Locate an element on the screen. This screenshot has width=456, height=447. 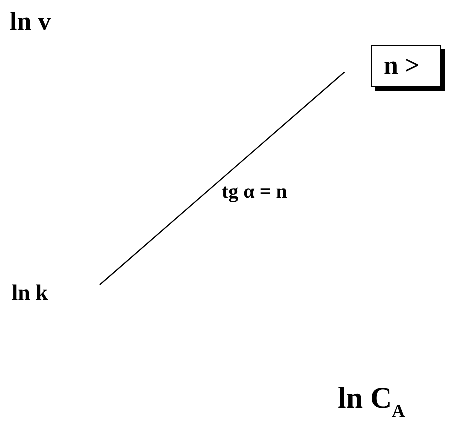
annotation: tg α = n is located at coordinates (255, 192).